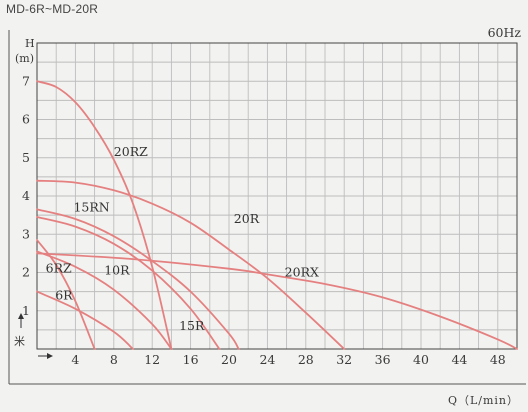 This screenshot has height=412, width=528. Describe the element at coordinates (302, 271) in the screenshot. I see `series-label-20rx: 20RX` at that location.